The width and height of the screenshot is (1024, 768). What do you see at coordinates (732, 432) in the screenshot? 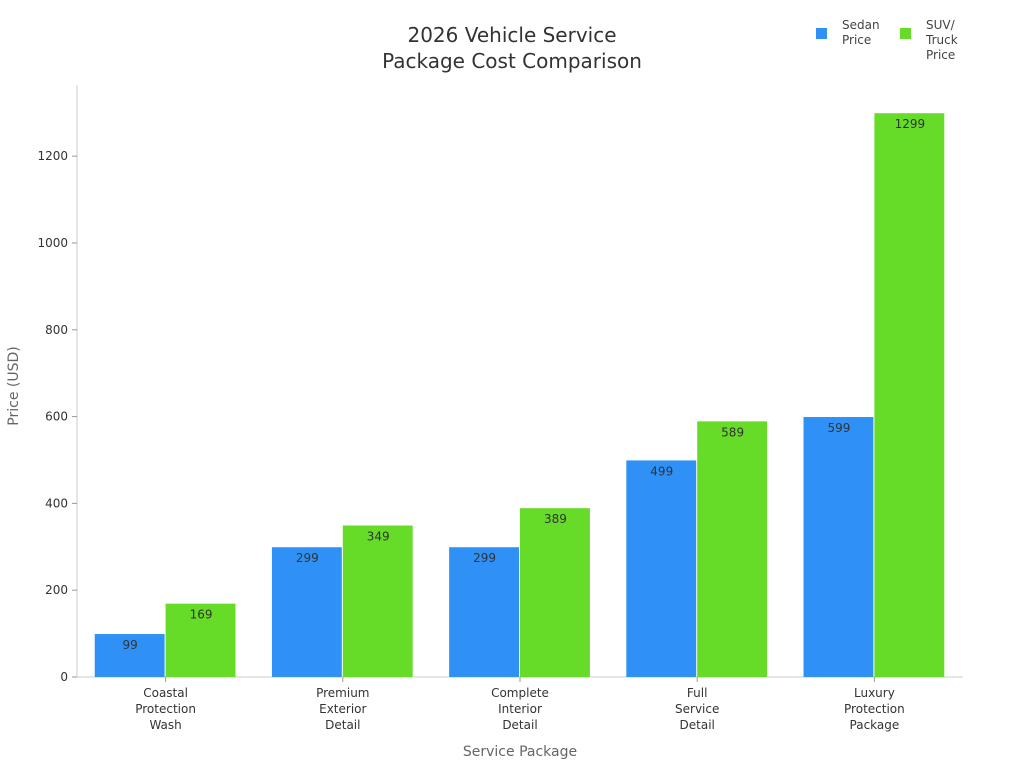
I see `data-label: 589` at bounding box center [732, 432].